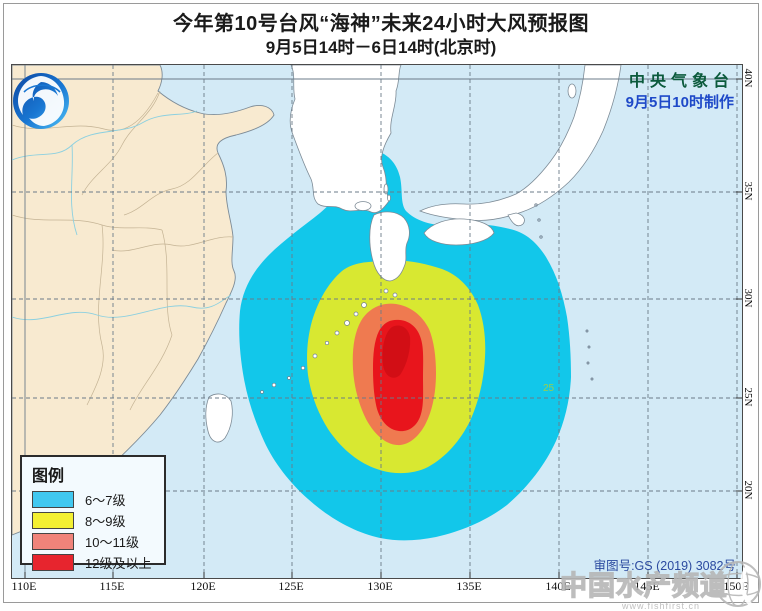  I want to click on legend-label: 12级及以上, so click(118, 563).